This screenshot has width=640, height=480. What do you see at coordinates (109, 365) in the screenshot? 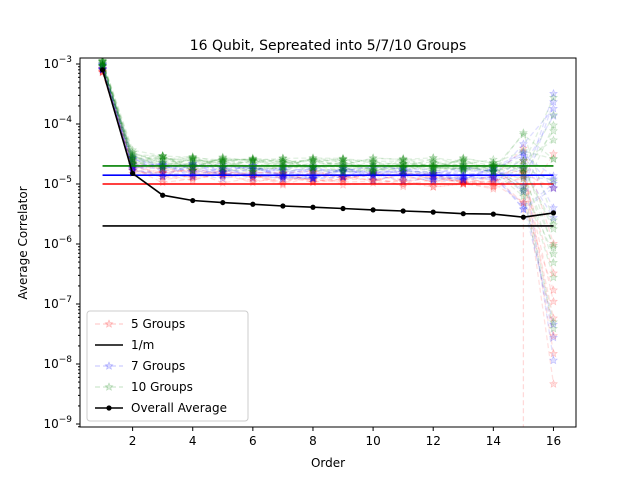
I see `legend-star-marker` at bounding box center [109, 365].